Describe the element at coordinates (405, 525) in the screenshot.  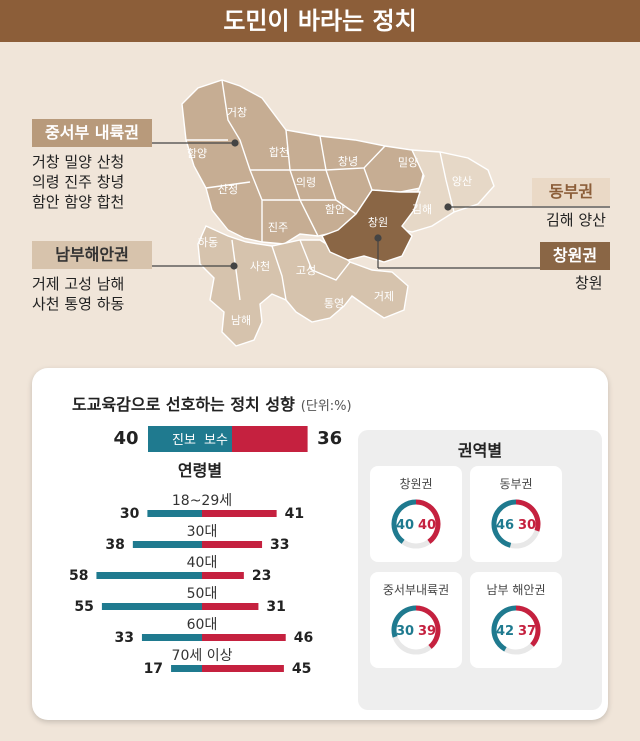
I see `donut-progressive-value: 40` at that location.